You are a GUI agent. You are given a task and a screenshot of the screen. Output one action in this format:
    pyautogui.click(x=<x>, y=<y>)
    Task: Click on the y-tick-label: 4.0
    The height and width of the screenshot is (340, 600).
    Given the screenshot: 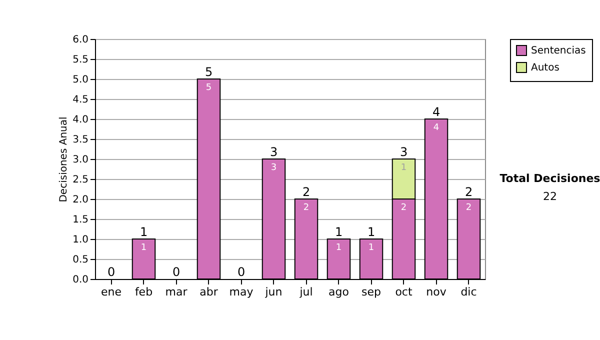 What is the action you would take?
    pyautogui.click(x=80, y=120)
    